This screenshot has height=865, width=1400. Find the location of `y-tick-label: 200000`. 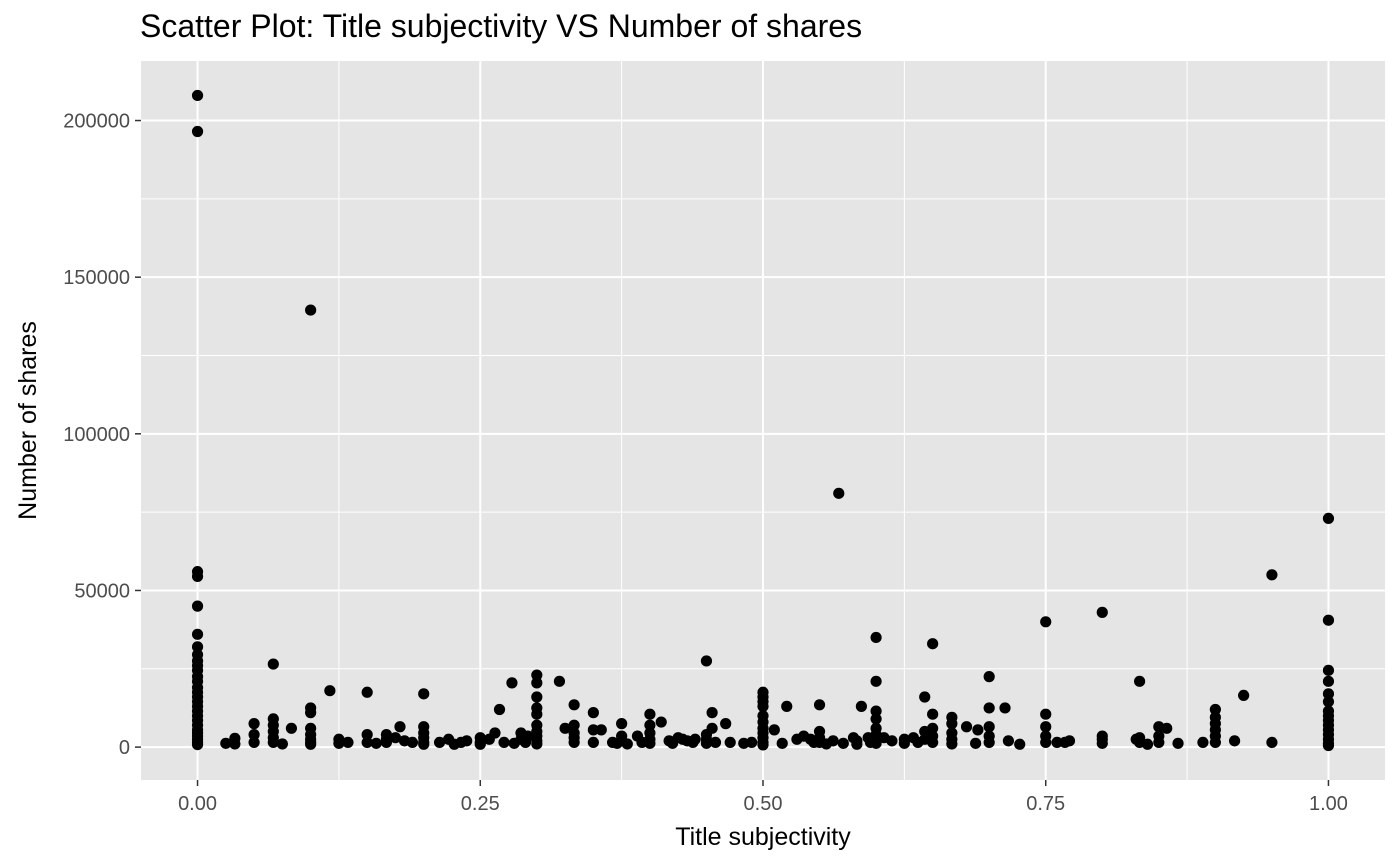

y-tick-label: 200000 is located at coordinates (96, 122).